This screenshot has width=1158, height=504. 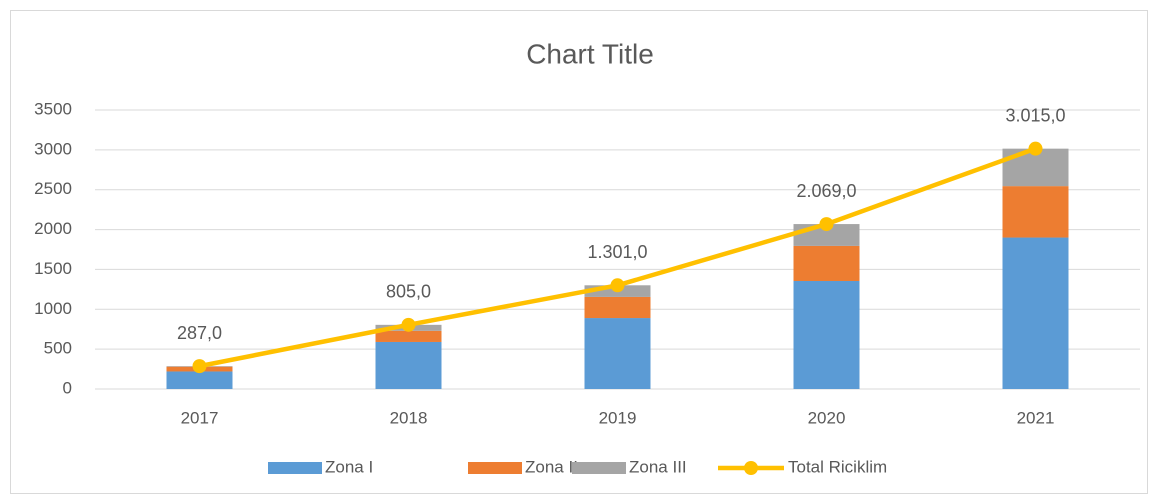 I want to click on legend-label: Total Riciklim, so click(x=837, y=466).